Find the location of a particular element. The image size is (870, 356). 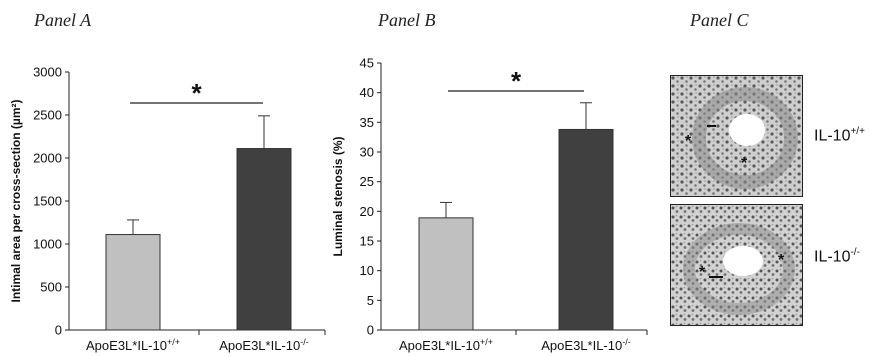

y-tick-label: 2000 is located at coordinates (47, 158).